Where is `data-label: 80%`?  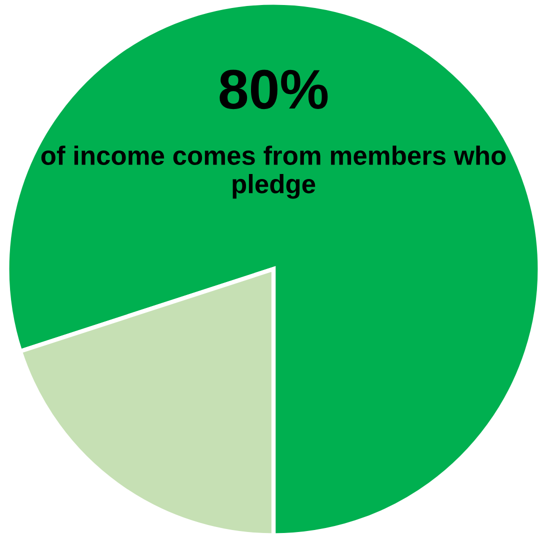 data-label: 80% is located at coordinates (274, 90).